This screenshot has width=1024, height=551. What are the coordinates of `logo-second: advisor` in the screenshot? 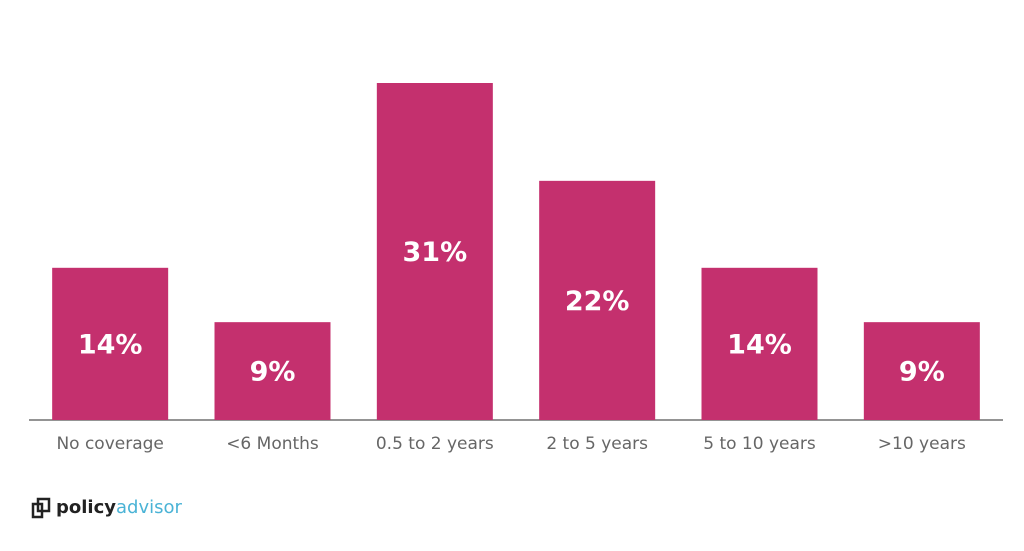 It's located at (149, 507).